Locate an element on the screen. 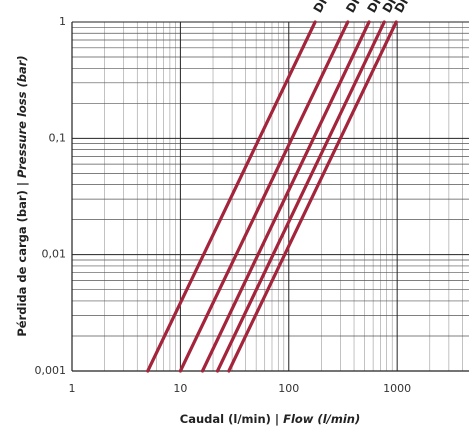 The height and width of the screenshot is (431, 469). y-tick-label: 0,001 is located at coordinates (51, 370).